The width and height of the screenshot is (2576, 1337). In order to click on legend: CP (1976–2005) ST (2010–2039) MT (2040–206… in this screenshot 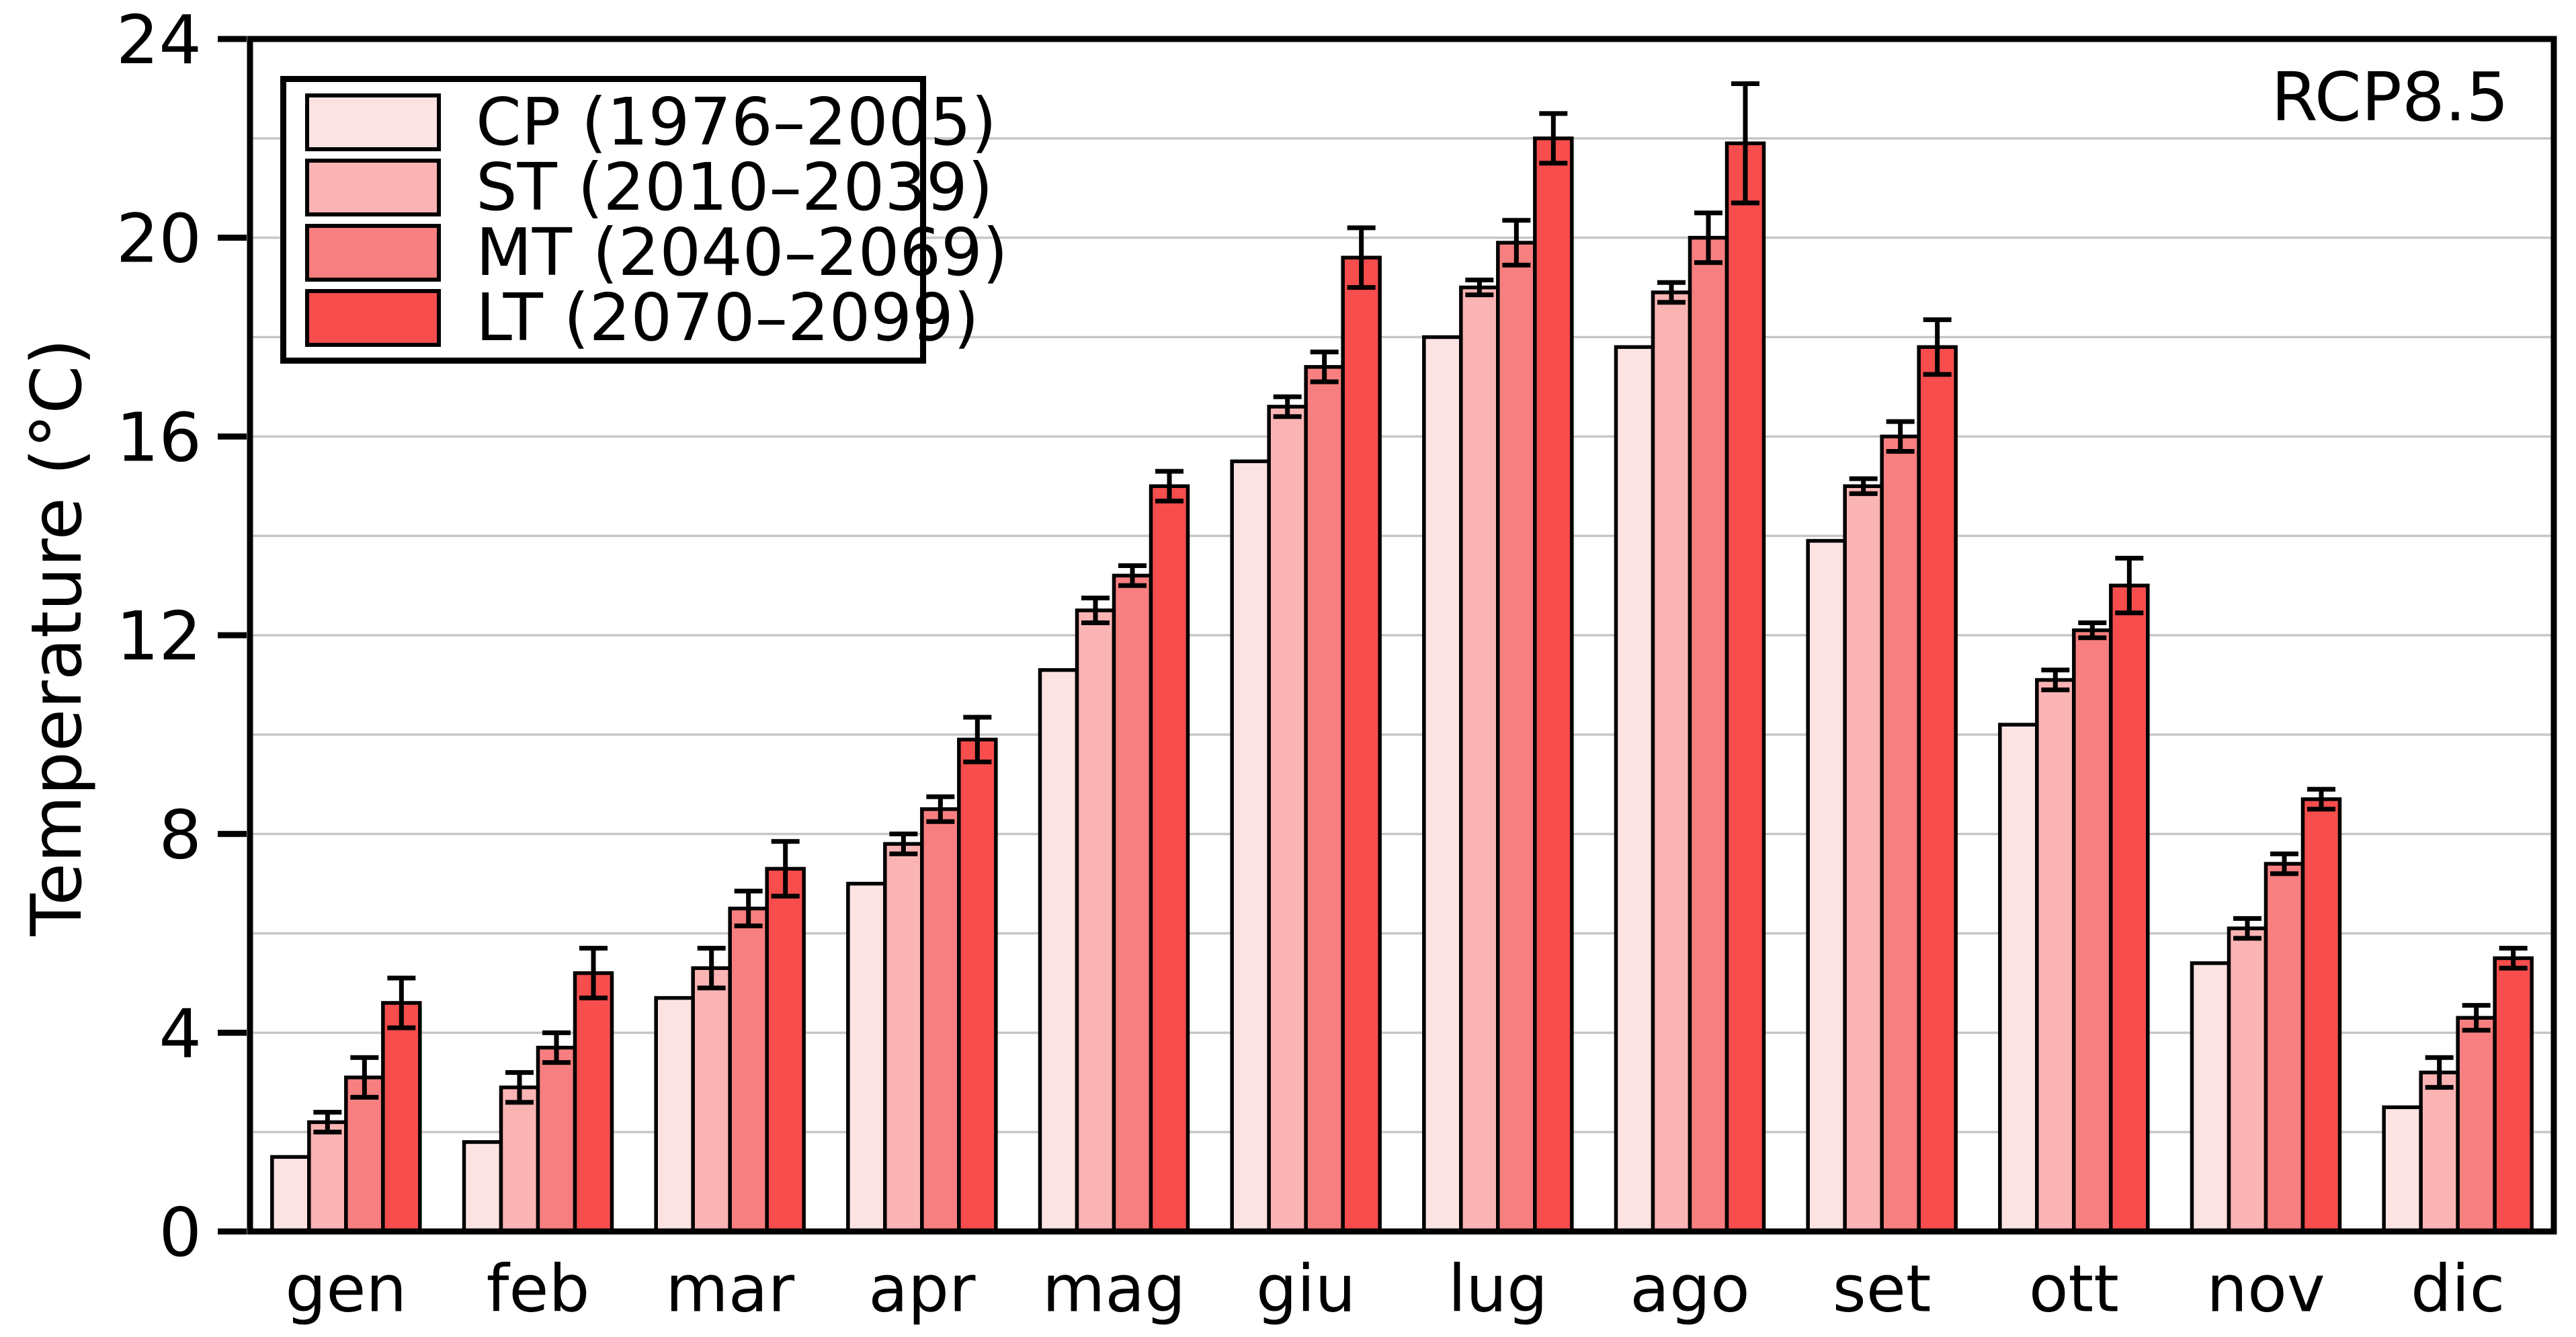, I will do `click(644, 220)`.